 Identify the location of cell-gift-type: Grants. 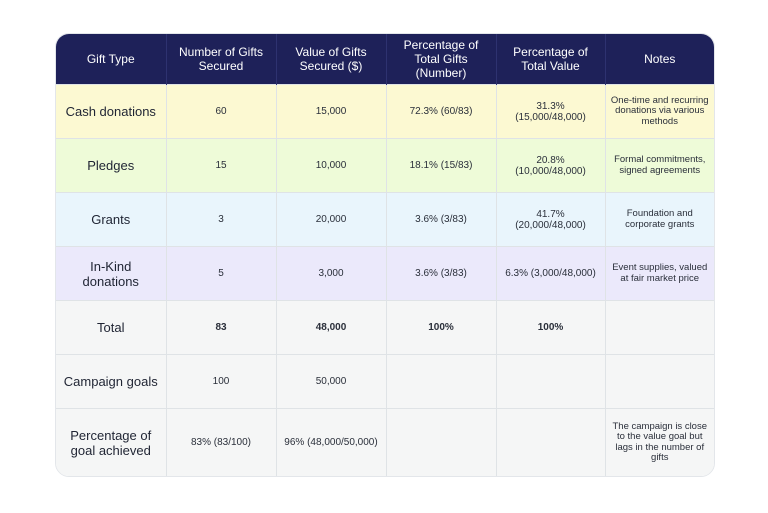
(111, 219).